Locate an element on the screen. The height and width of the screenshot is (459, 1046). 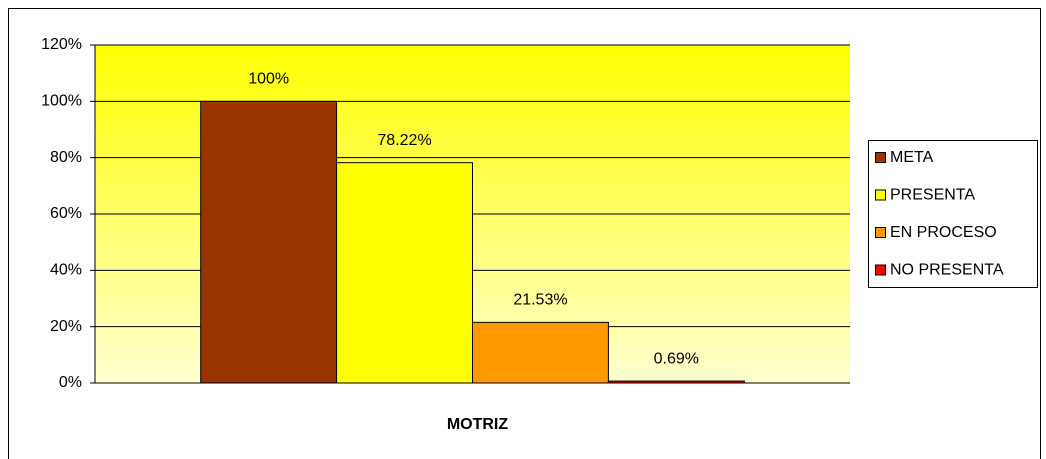
y-tick-label: 60% is located at coordinates (66, 213).